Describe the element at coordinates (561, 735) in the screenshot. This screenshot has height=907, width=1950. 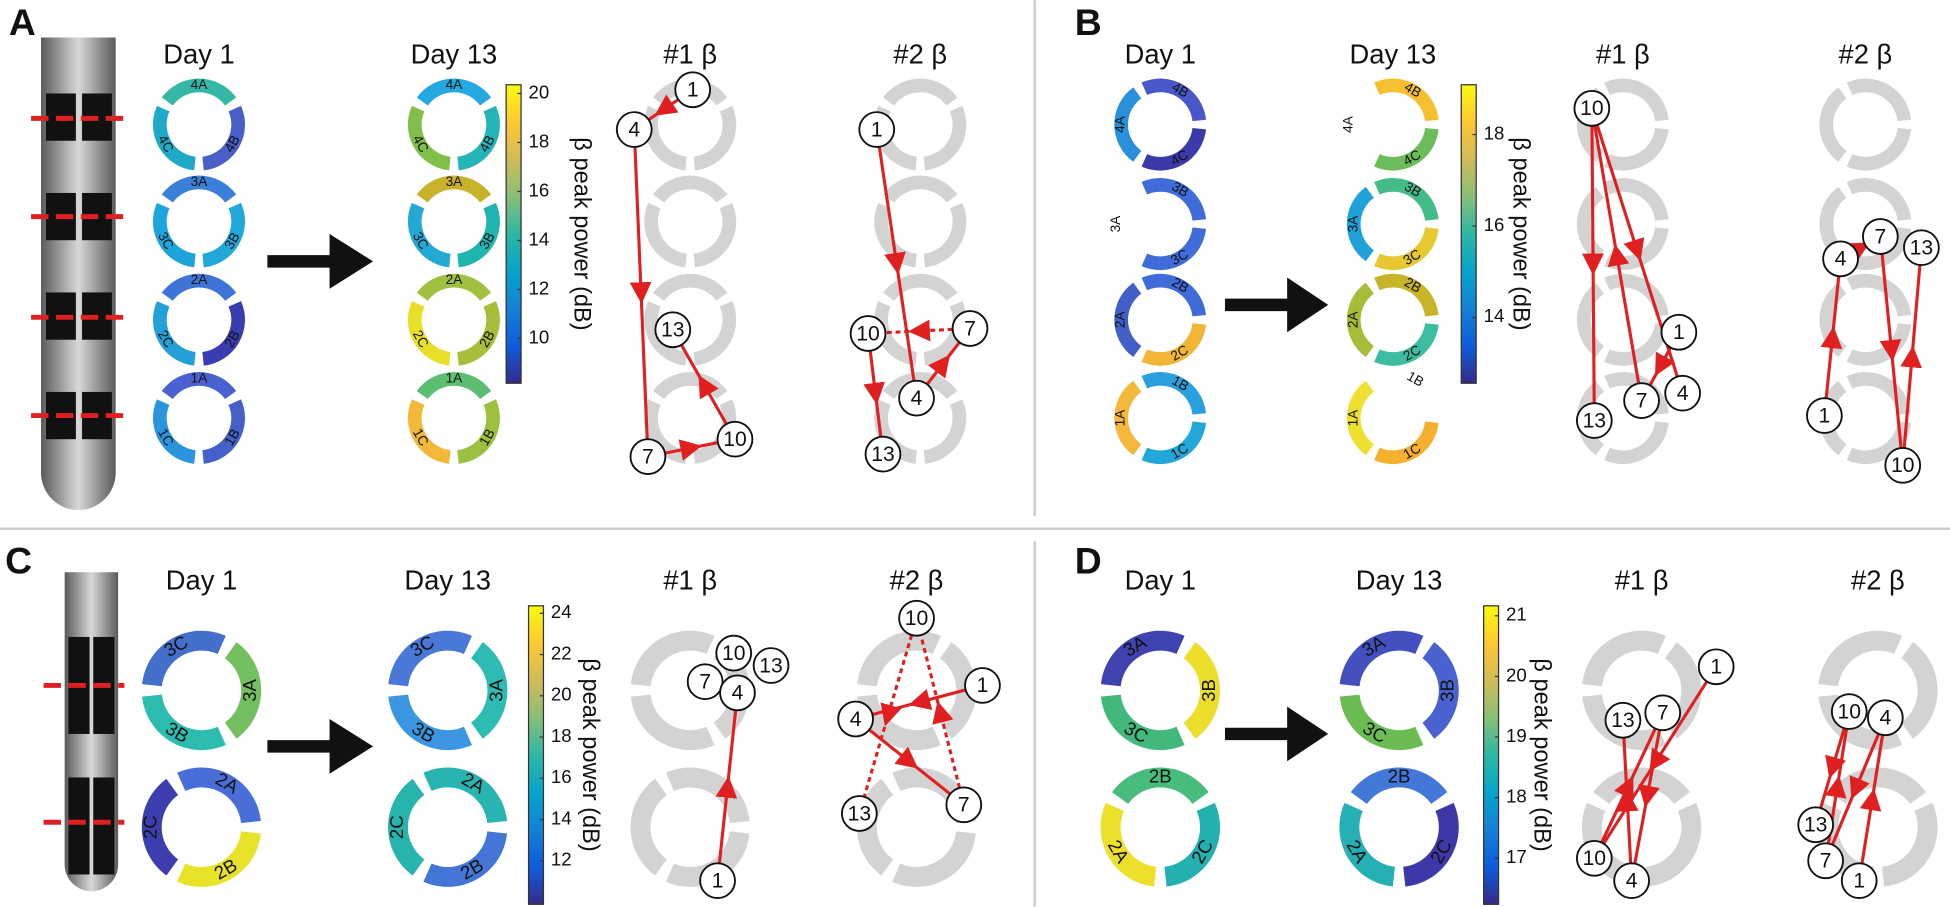
I see `colorbar-tick-label: 18` at that location.